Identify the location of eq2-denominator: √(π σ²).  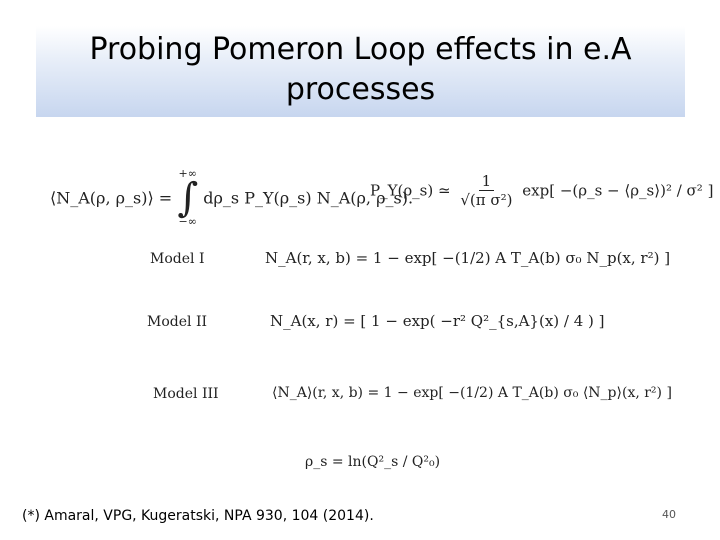
(486, 200).